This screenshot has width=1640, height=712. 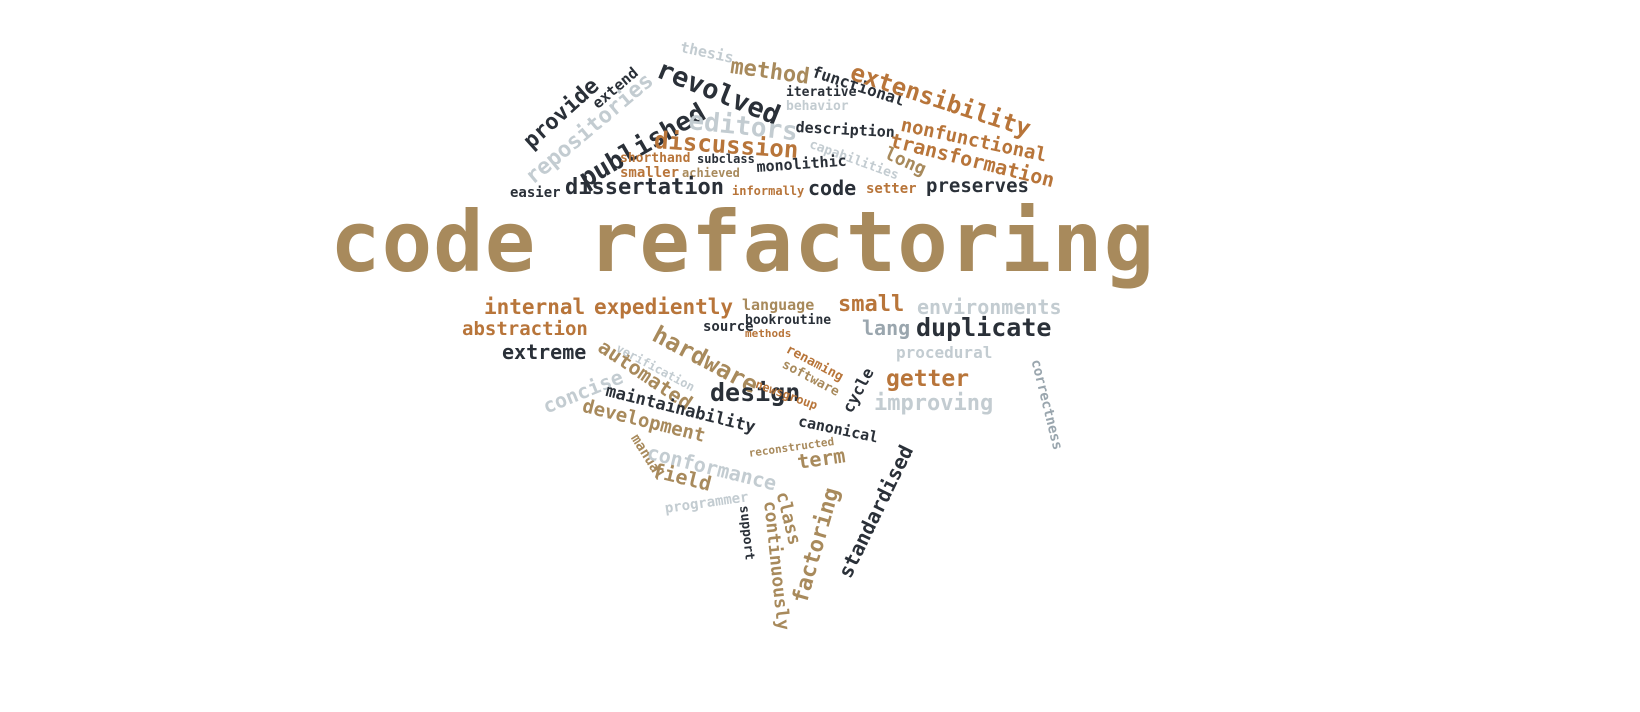 I want to click on word-subclass: subclass, so click(x=726, y=159).